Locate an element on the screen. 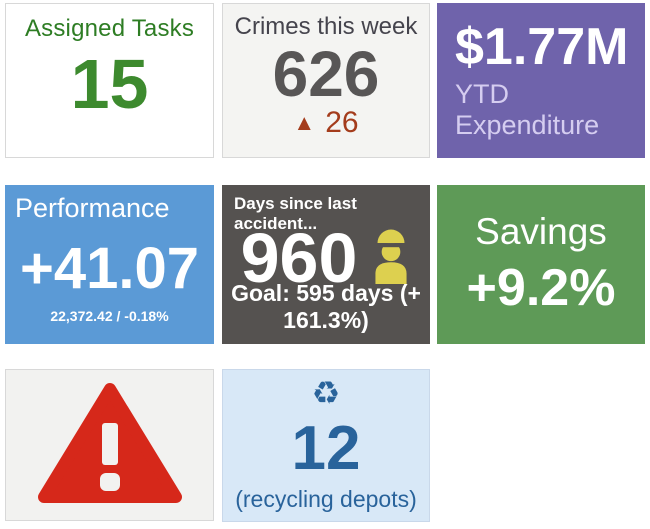 The width and height of the screenshot is (650, 529). accident-goal: Goal: 595 days (+ 161.3%) is located at coordinates (326, 306).